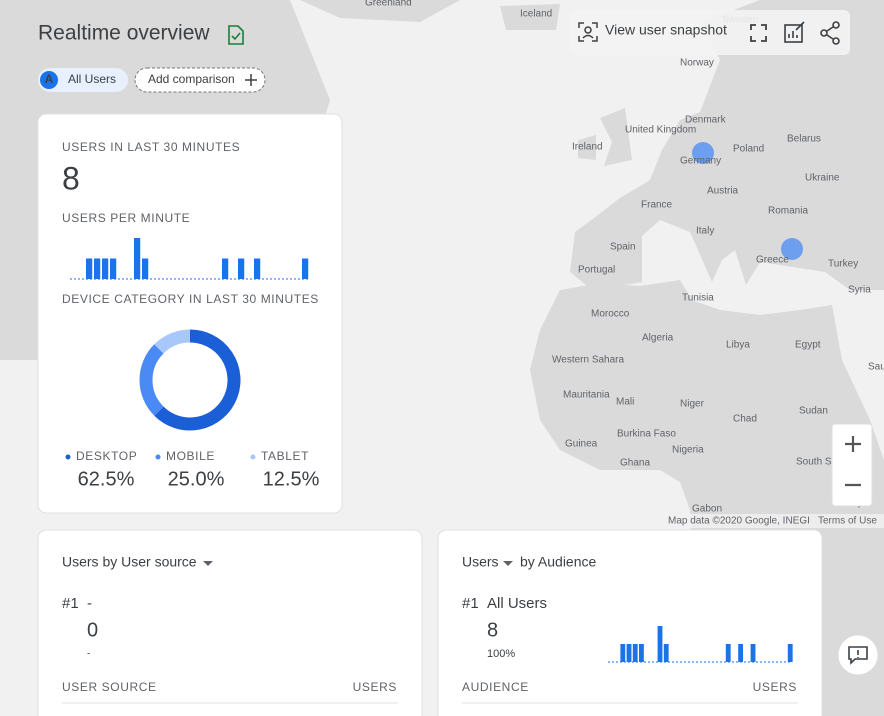 The height and width of the screenshot is (716, 884). Describe the element at coordinates (588, 360) in the screenshot. I see `map-label: Western Sahara` at that location.